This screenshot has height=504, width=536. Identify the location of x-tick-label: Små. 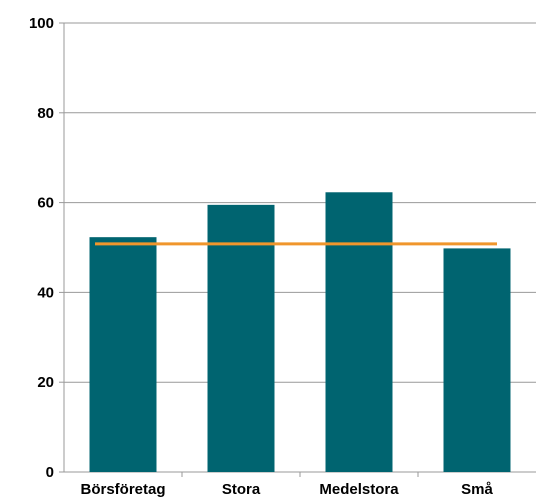
(477, 489).